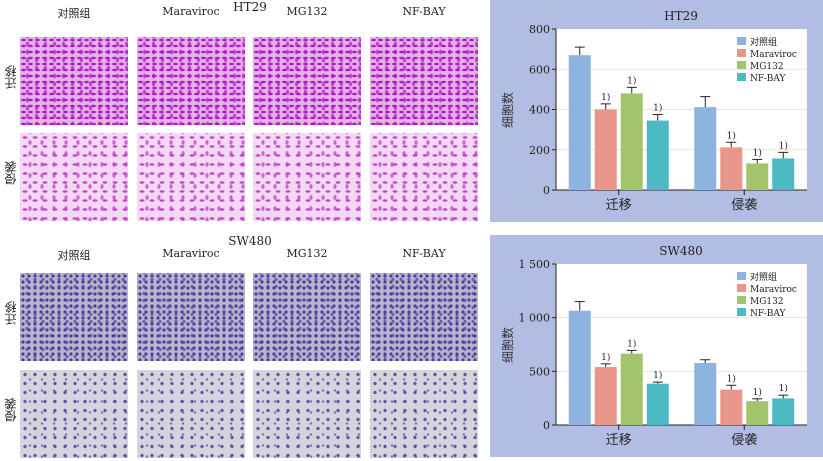  I want to click on y-tick-label: 400, so click(539, 110).